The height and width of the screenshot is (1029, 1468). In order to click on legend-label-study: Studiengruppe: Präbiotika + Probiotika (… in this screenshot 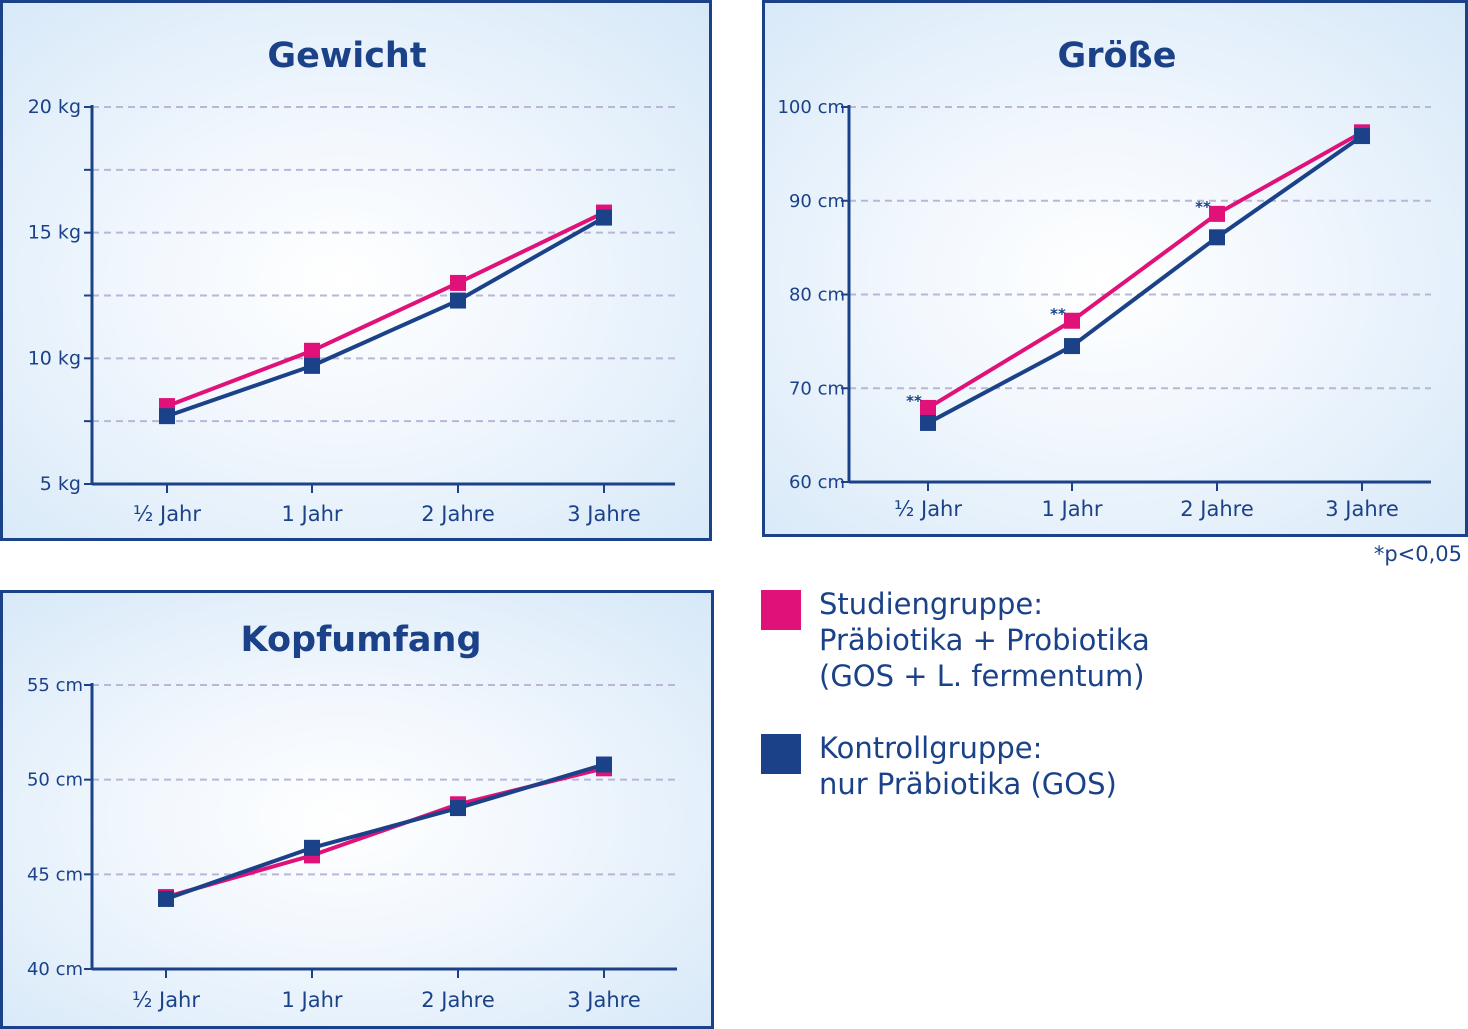, I will do `click(984, 640)`.